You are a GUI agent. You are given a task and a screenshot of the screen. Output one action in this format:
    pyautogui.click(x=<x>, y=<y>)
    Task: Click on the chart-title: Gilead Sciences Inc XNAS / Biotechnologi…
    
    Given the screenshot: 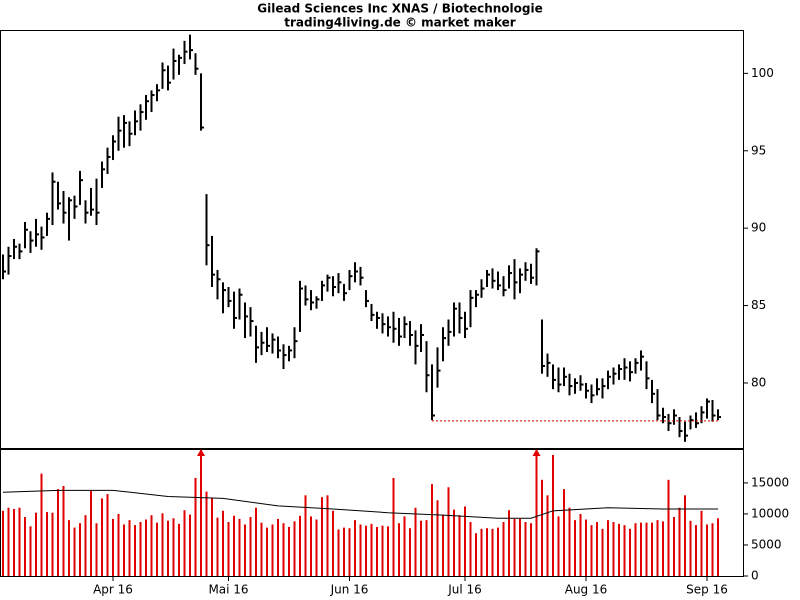 What is the action you would take?
    pyautogui.click(x=400, y=9)
    